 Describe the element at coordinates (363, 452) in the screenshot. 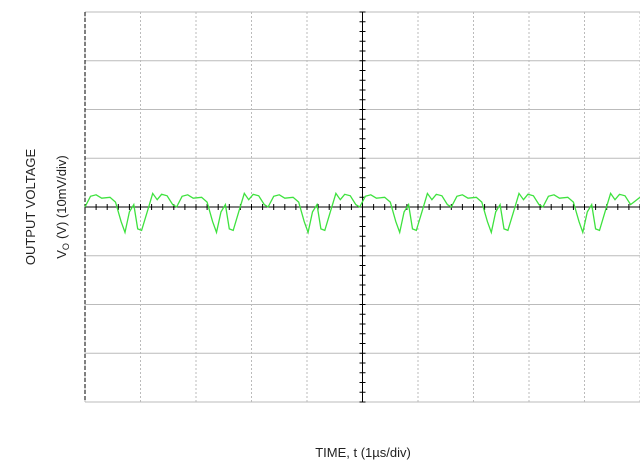

I see `x-axis-label: TIME, t (1µs/div)` at that location.